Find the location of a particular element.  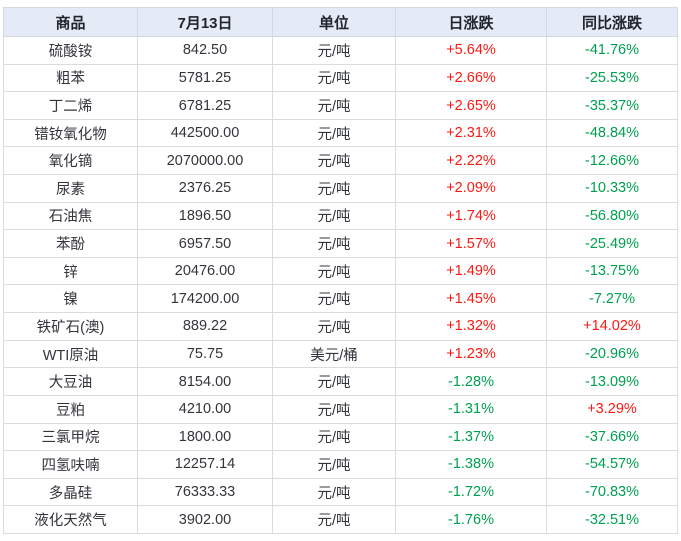

day-change-value: -1.28% is located at coordinates (471, 381).